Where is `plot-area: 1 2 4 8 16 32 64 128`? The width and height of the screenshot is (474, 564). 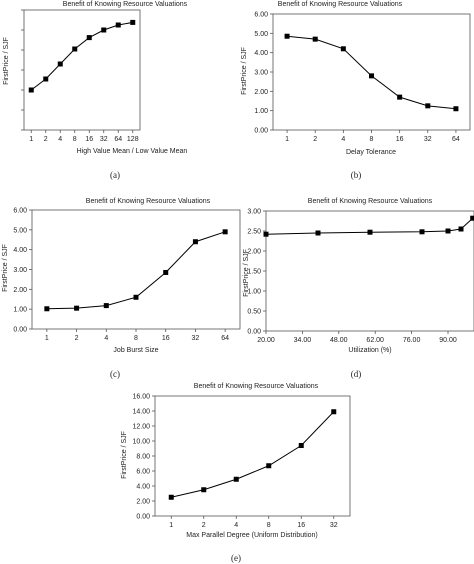
plot-area: 1 2 4 8 16 32 64 128 is located at coordinates (81, 76).